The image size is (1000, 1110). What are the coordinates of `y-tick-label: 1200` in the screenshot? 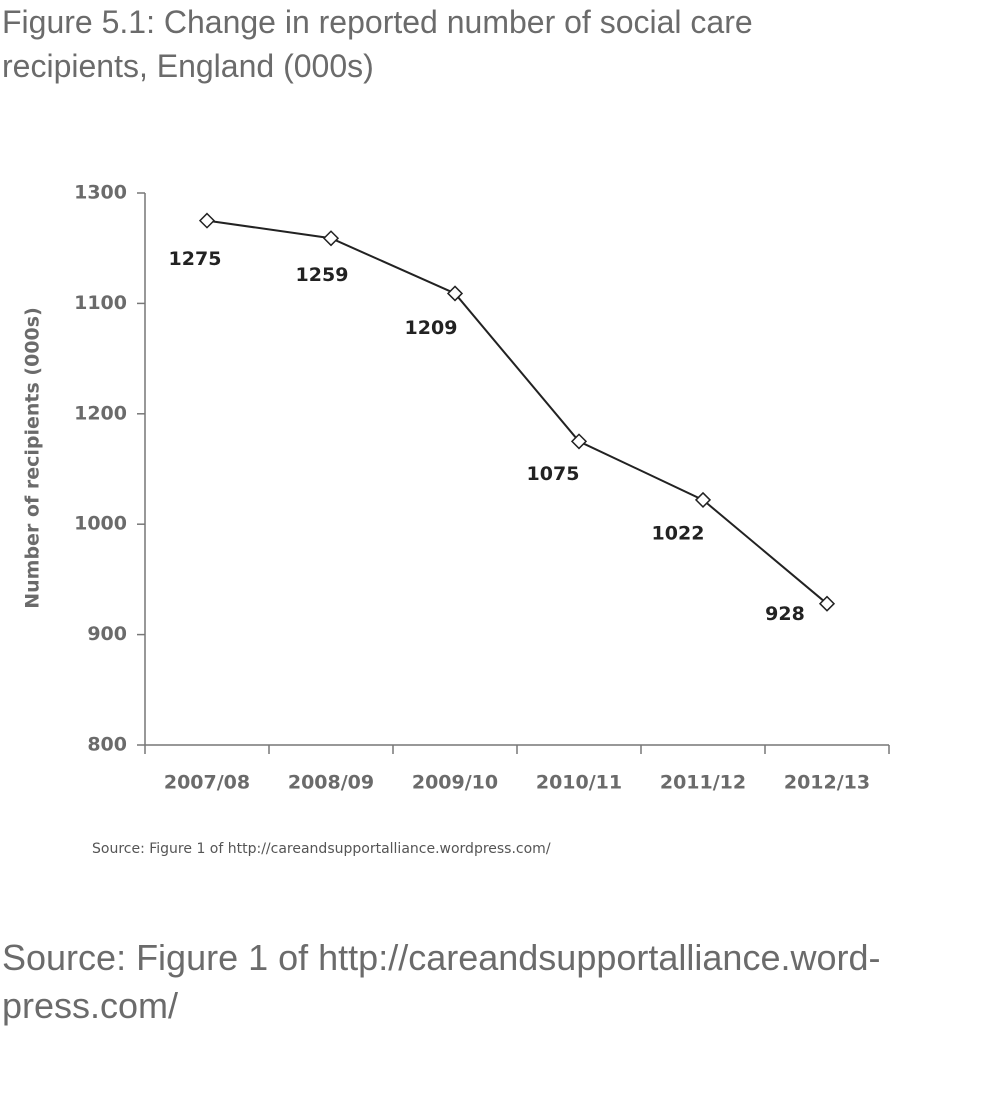 It's located at (100, 413).